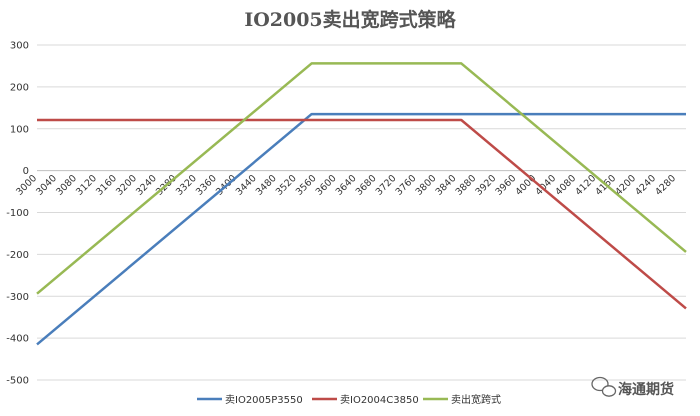 This screenshot has width=700, height=416. What do you see at coordinates (126, 185) in the screenshot?
I see `x-tick-label: 3200` at bounding box center [126, 185].